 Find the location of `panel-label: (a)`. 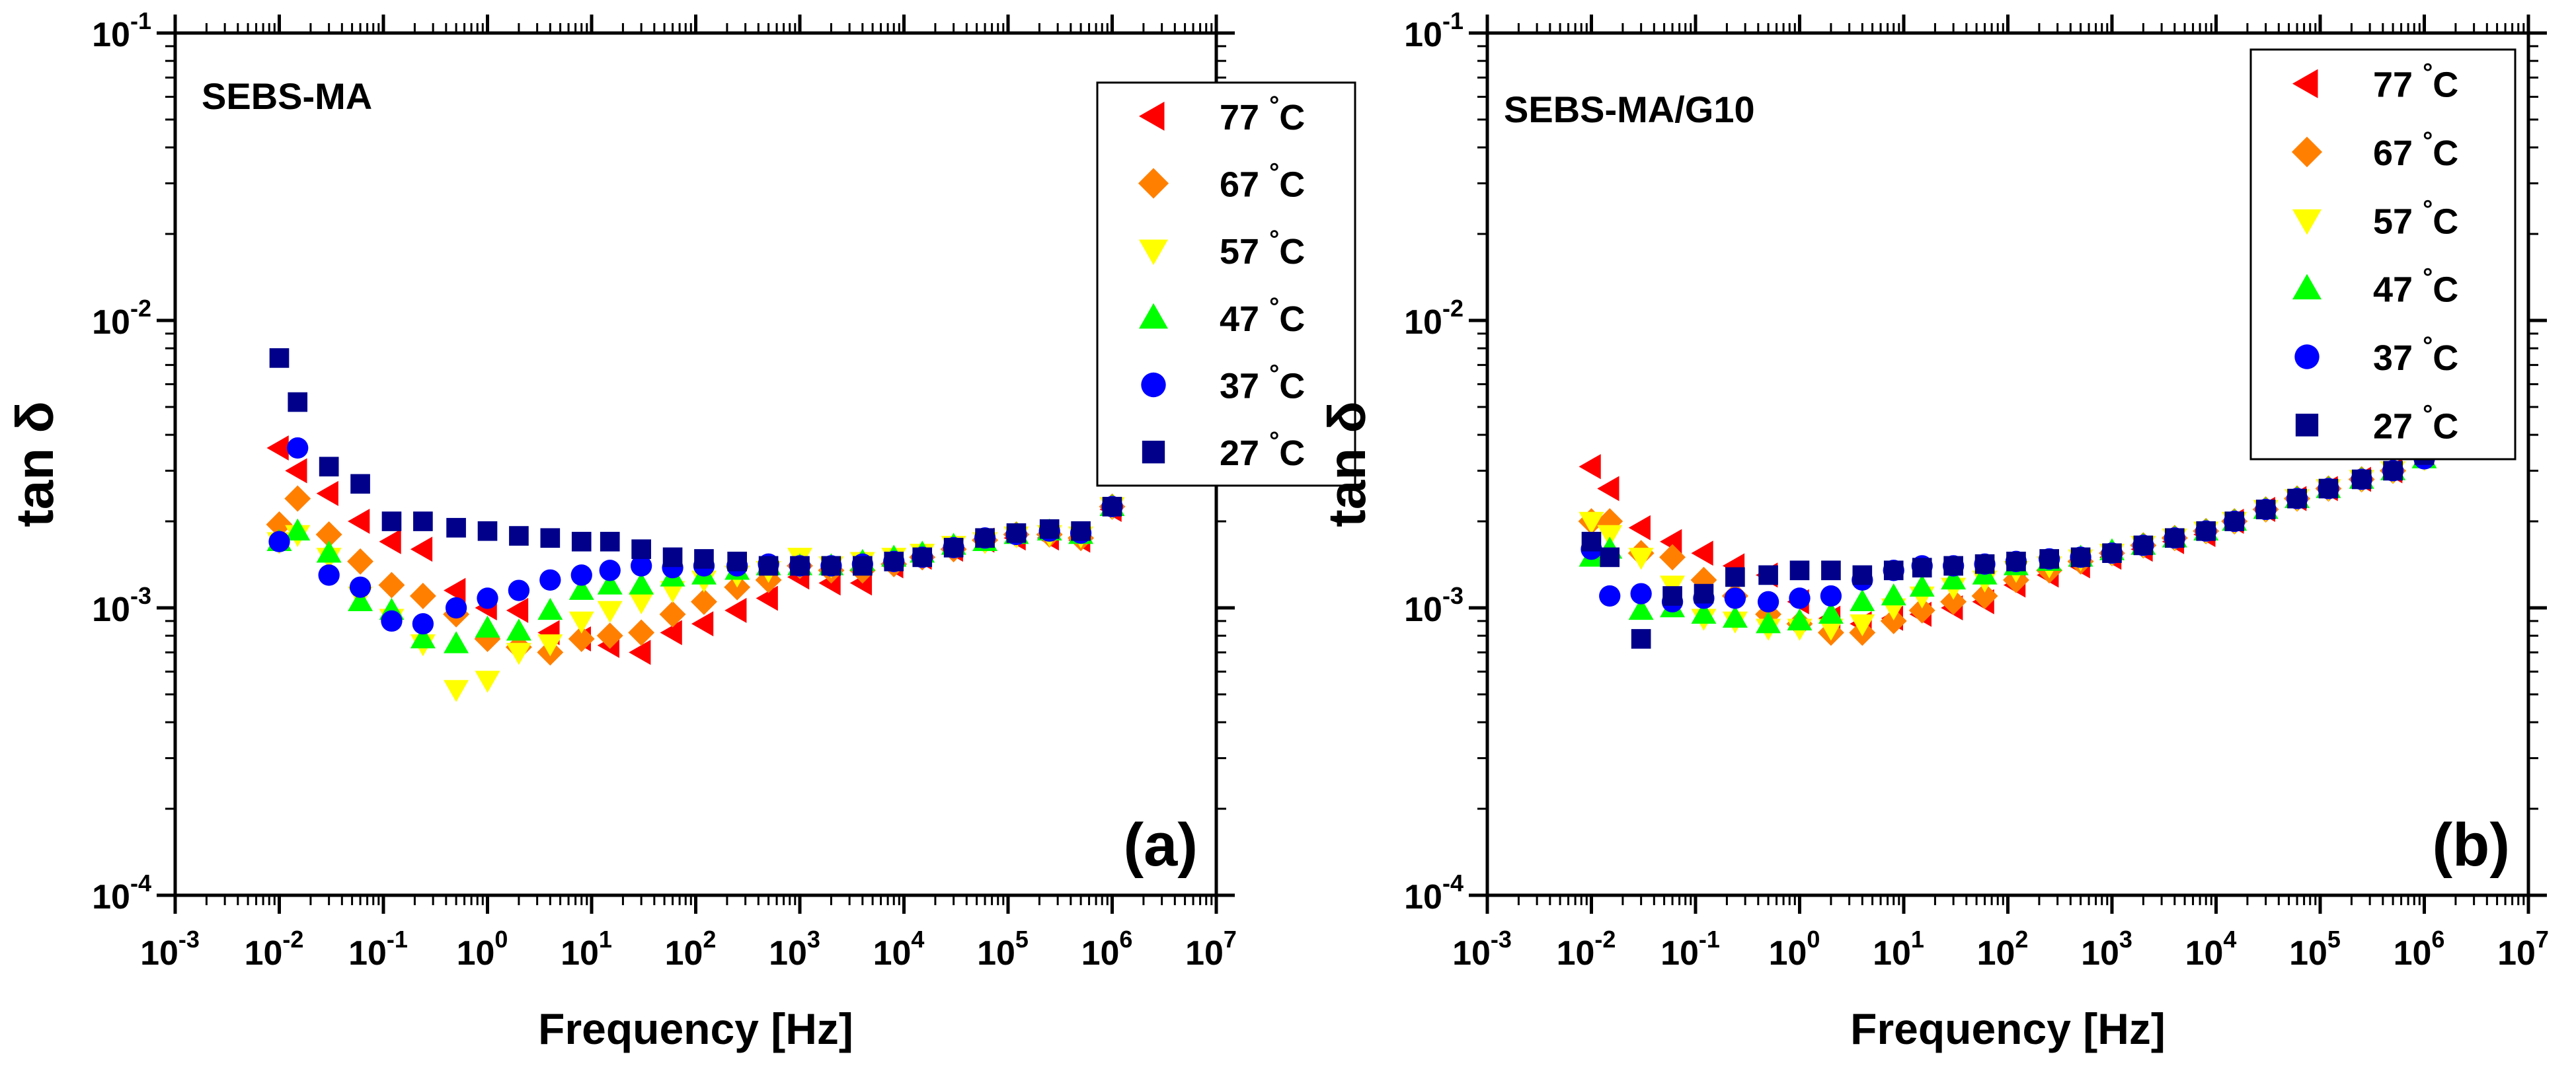

panel-label: (a) is located at coordinates (1161, 845).